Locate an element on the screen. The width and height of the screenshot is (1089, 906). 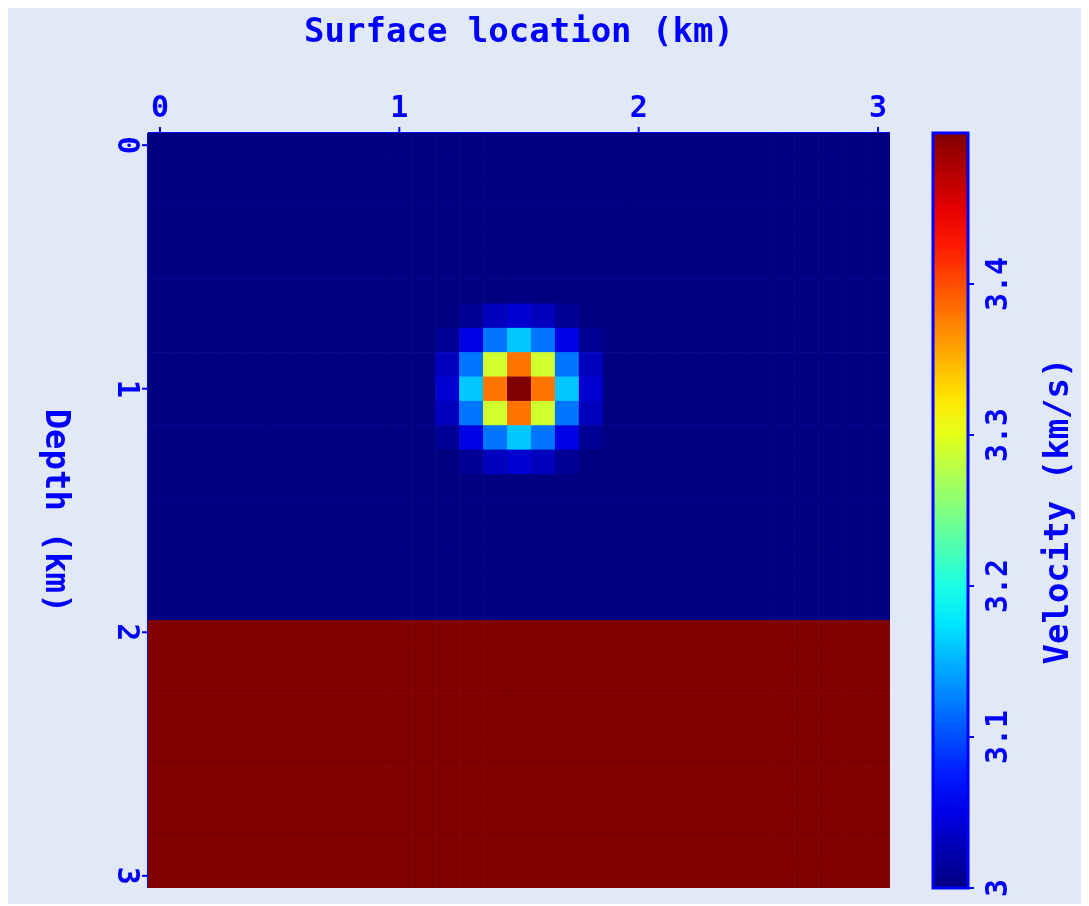
y-tick-label: 1 is located at coordinates (128, 388).